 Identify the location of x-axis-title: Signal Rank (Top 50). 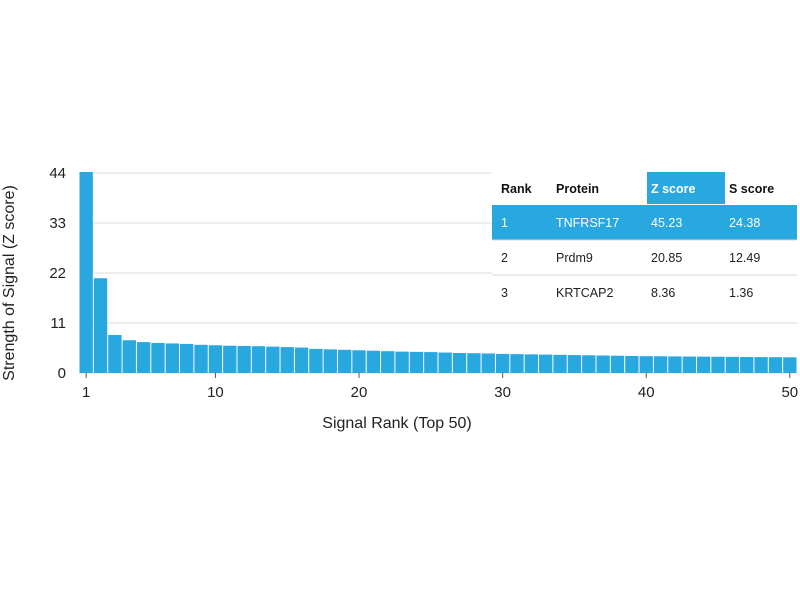
(396, 423).